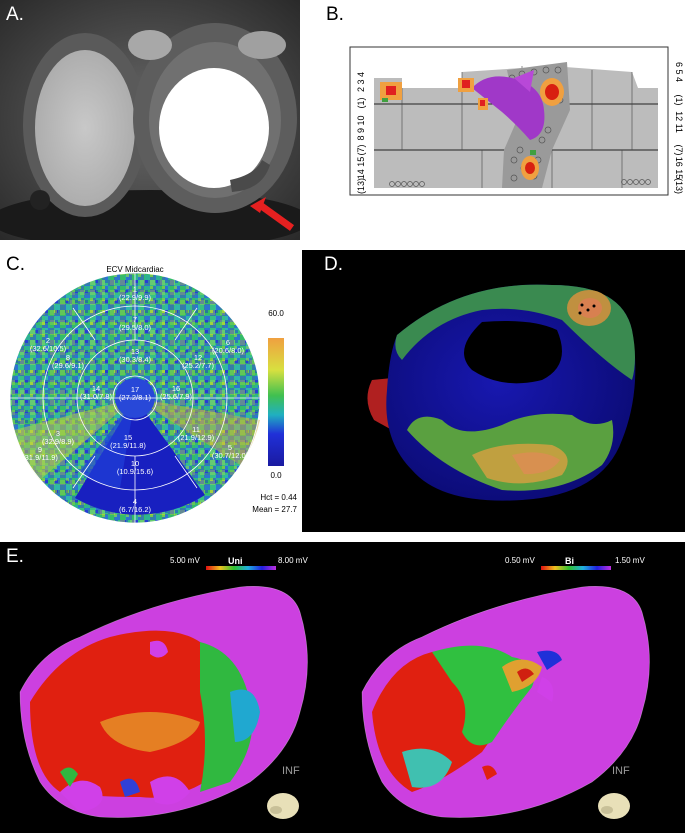 This screenshot has width=685, height=833. What do you see at coordinates (361, 102) in the screenshot?
I see `left-axis-tick: (1)` at bounding box center [361, 102].